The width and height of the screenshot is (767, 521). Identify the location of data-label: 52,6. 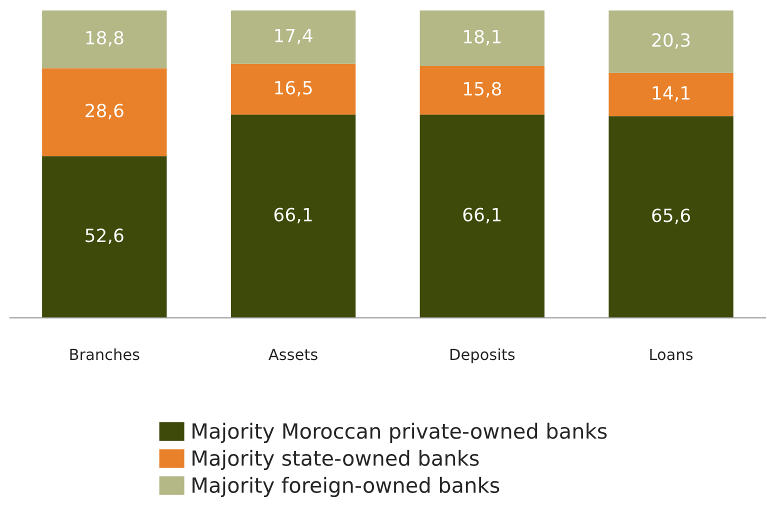
(105, 236).